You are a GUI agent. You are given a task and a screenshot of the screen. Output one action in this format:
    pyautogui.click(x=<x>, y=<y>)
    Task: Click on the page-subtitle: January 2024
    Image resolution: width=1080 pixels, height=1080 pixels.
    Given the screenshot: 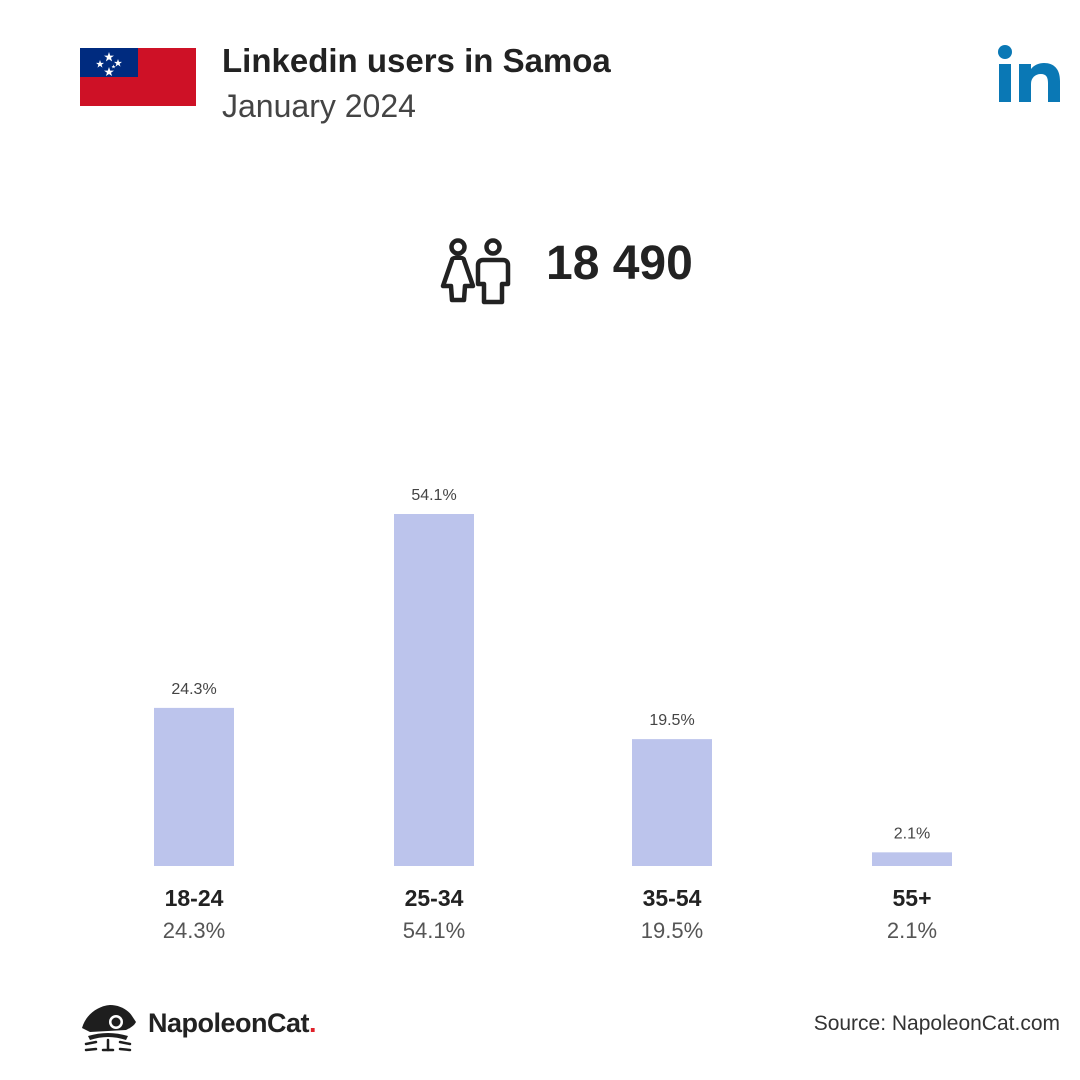 What is the action you would take?
    pyautogui.click(x=319, y=106)
    